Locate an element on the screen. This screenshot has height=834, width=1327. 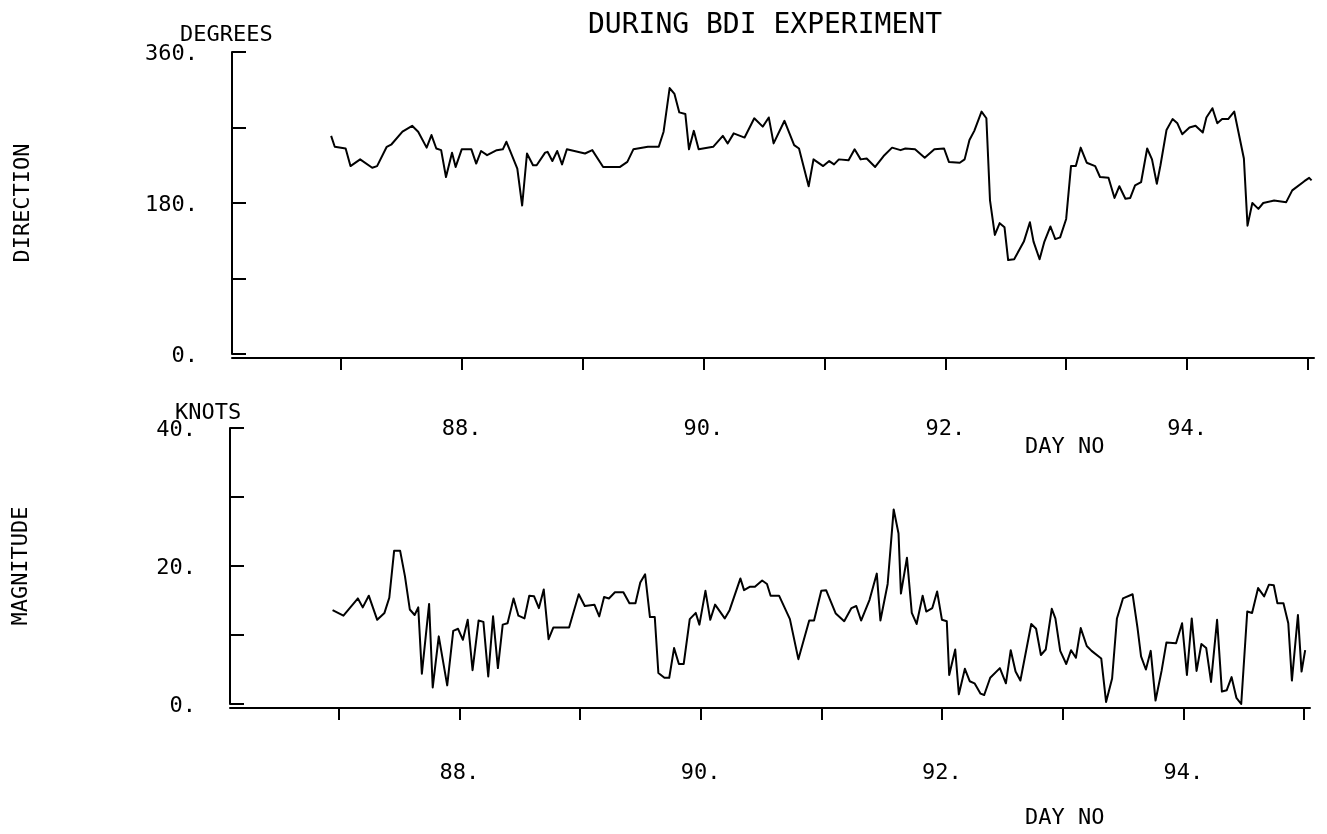
y-axis-title: MAGNITUDE is located at coordinates (19, 566).